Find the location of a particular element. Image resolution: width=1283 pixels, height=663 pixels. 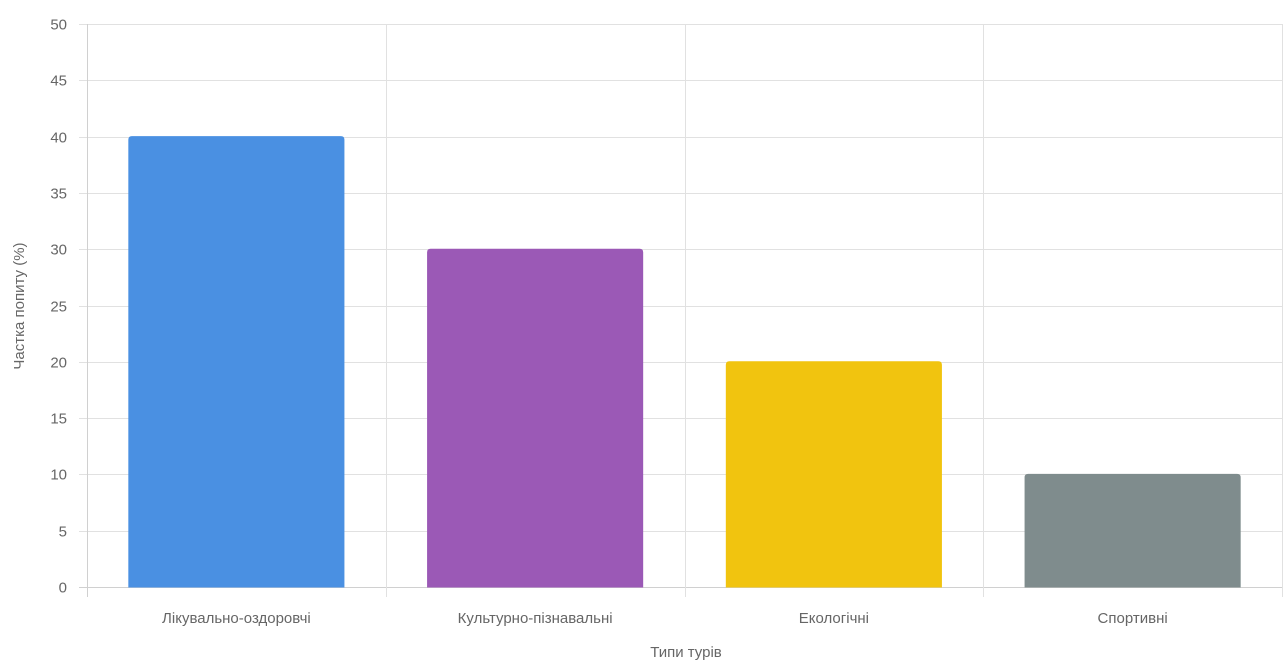

y-tick-label: 5 is located at coordinates (63, 532).